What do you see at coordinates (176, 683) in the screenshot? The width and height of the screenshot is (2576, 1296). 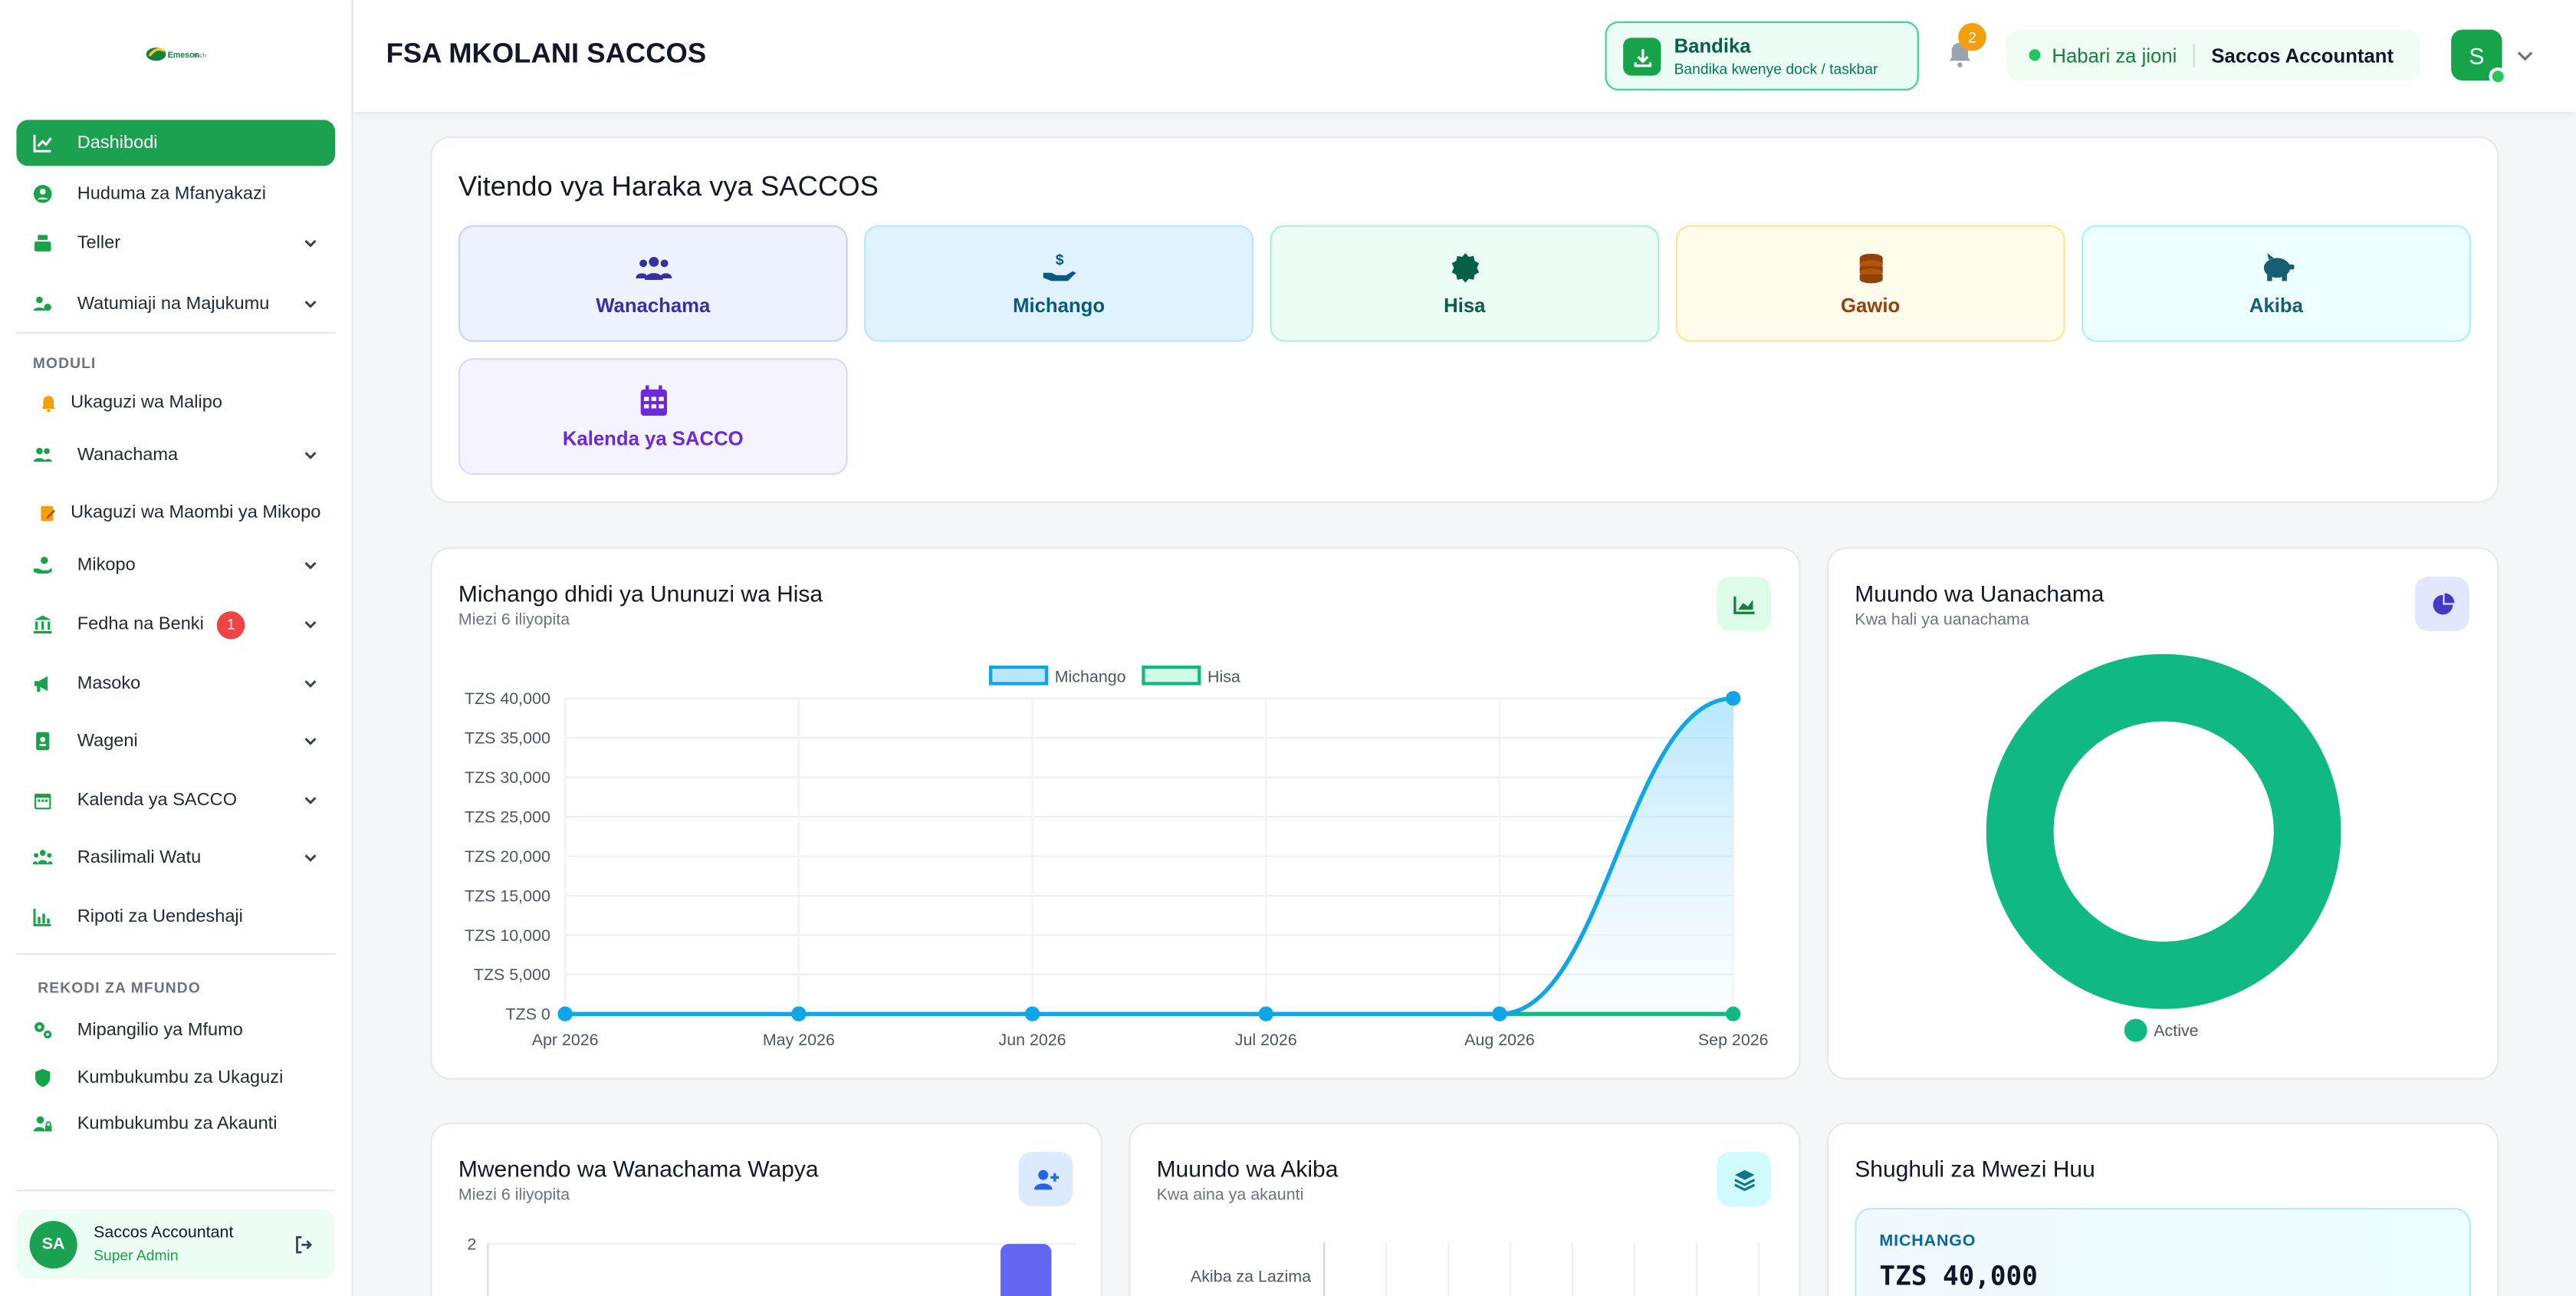 I see `sidebar-item-masoko: Masoko` at bounding box center [176, 683].